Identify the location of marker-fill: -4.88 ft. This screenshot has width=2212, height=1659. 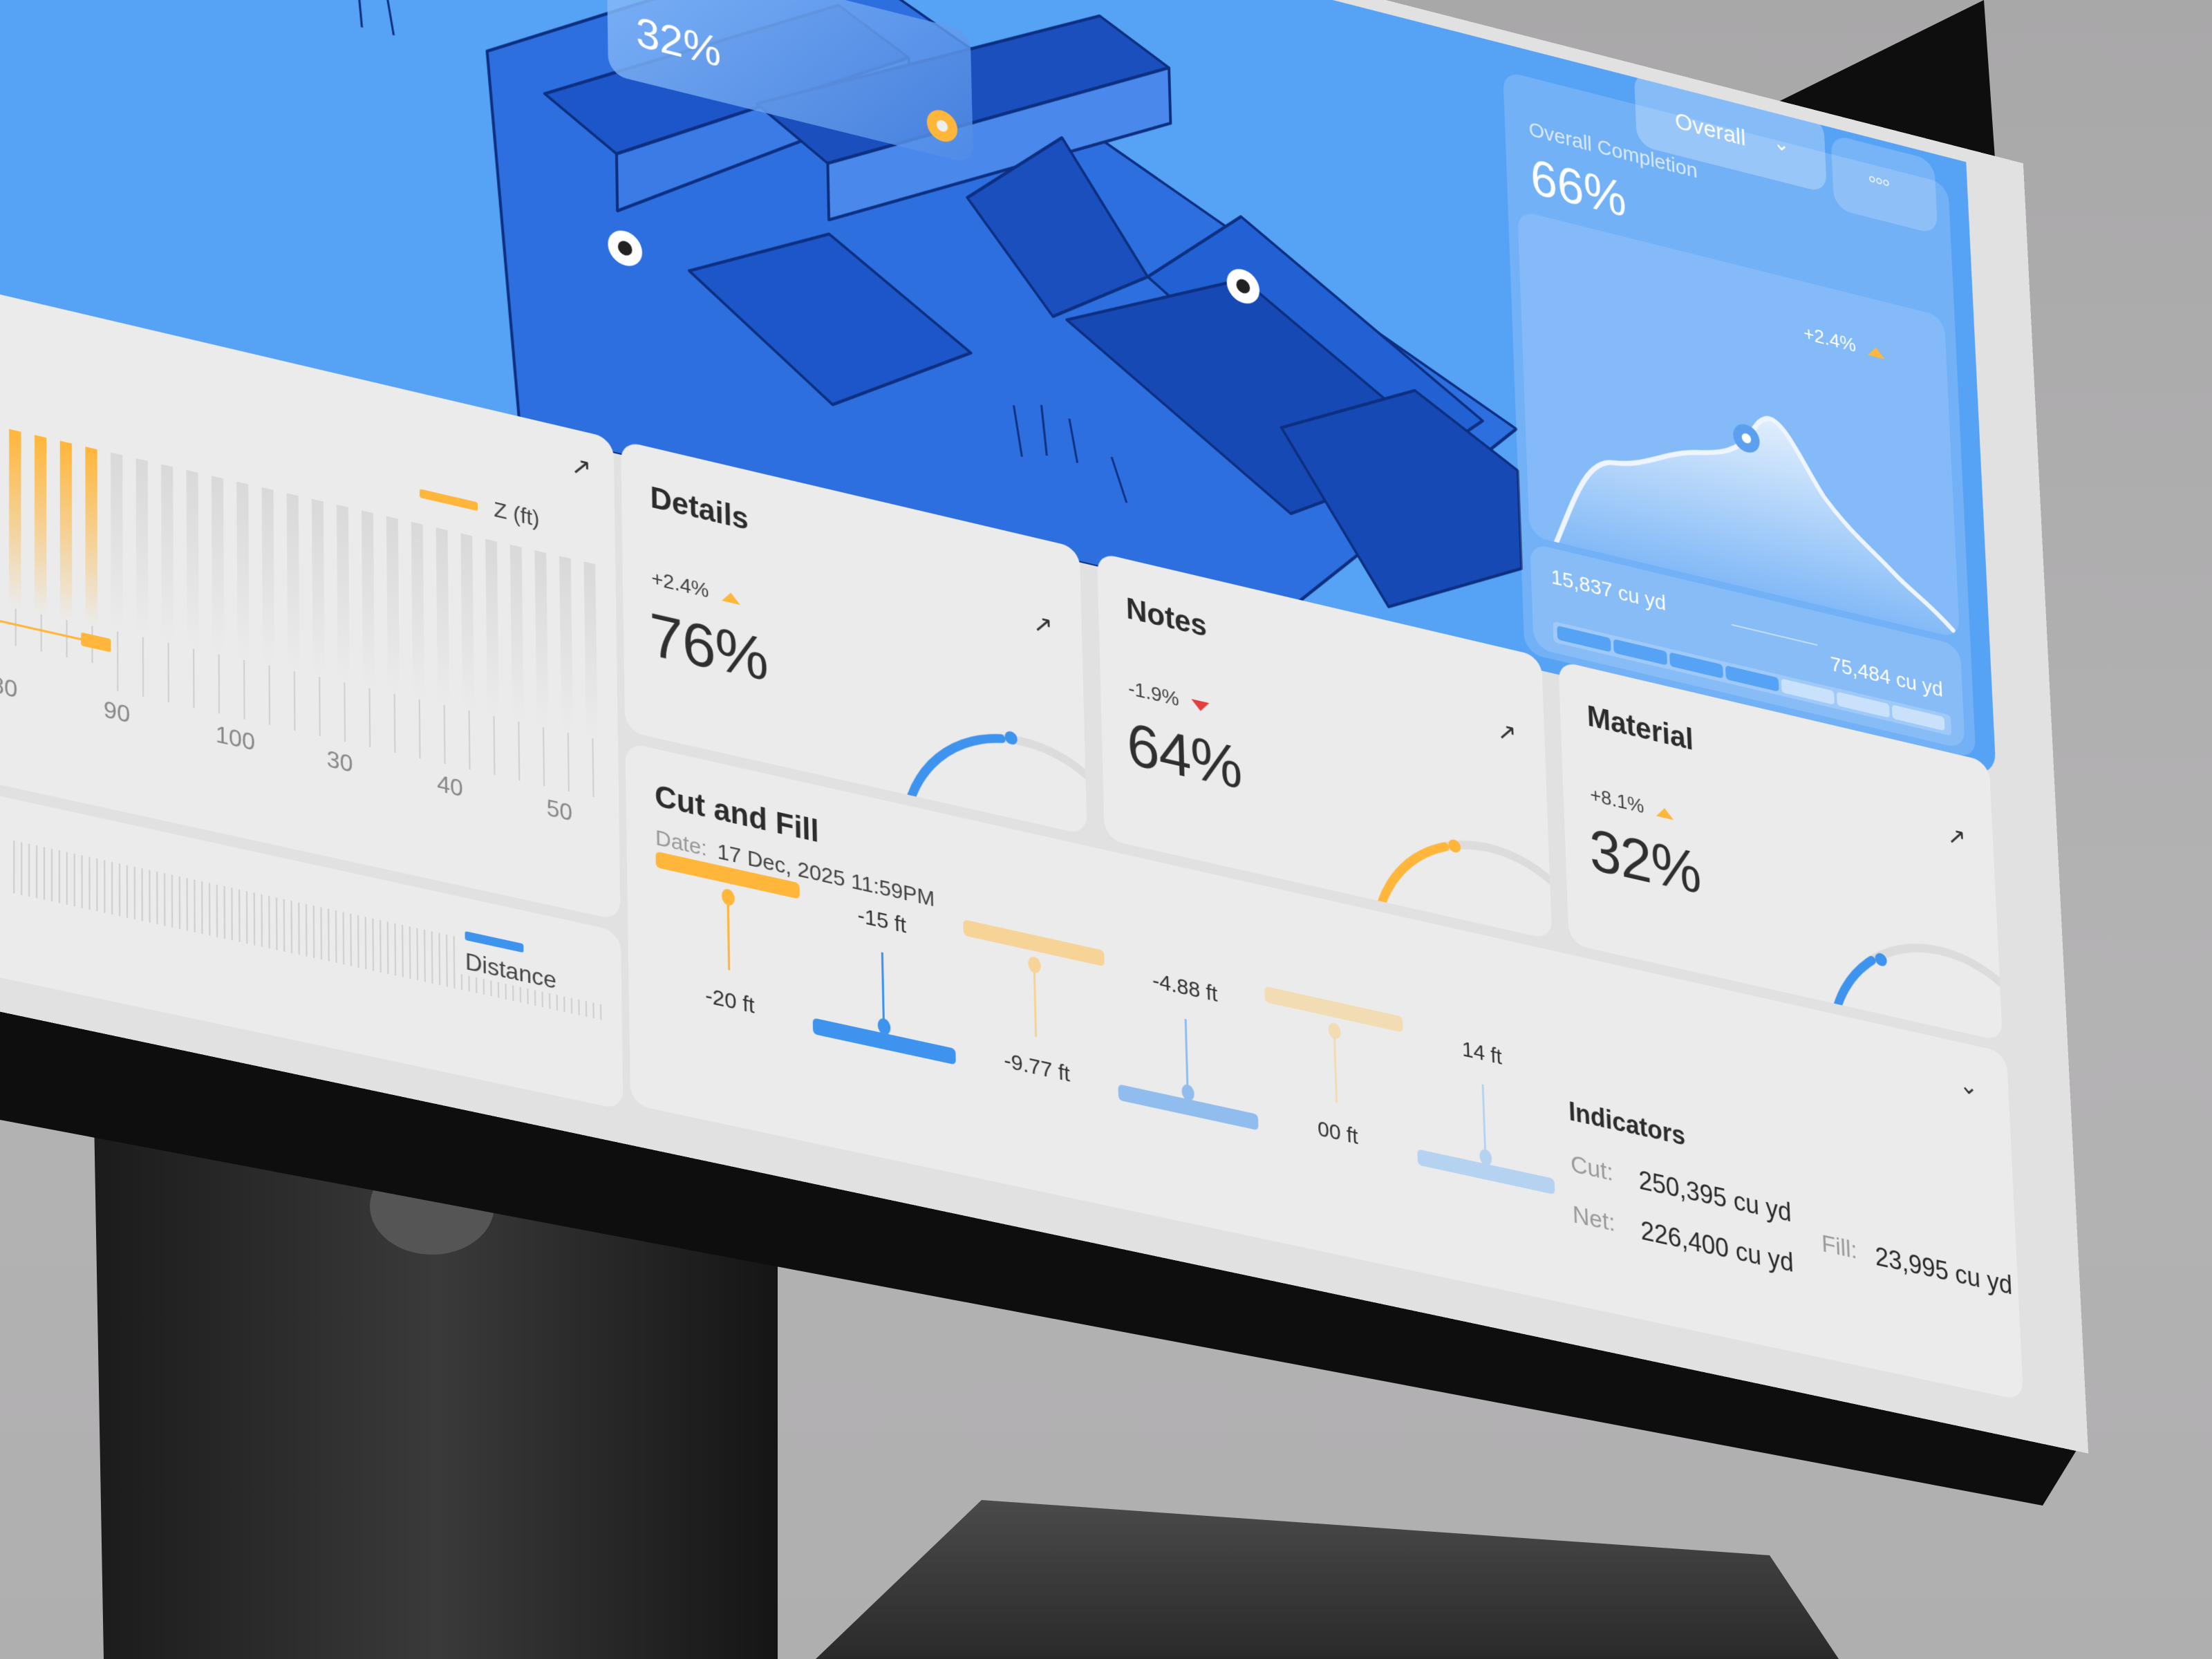
(1187, 1045).